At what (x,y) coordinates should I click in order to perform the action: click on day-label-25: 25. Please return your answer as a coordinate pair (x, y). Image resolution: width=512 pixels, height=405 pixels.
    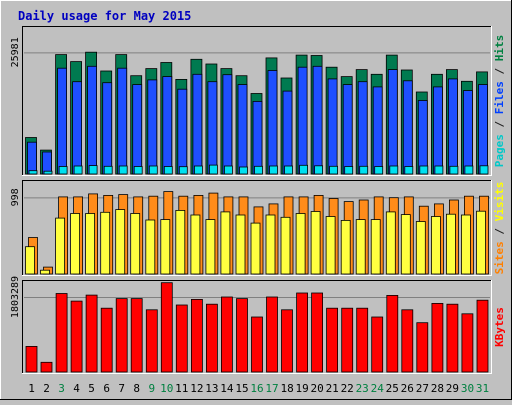
    Looking at the image, I should click on (392, 388).